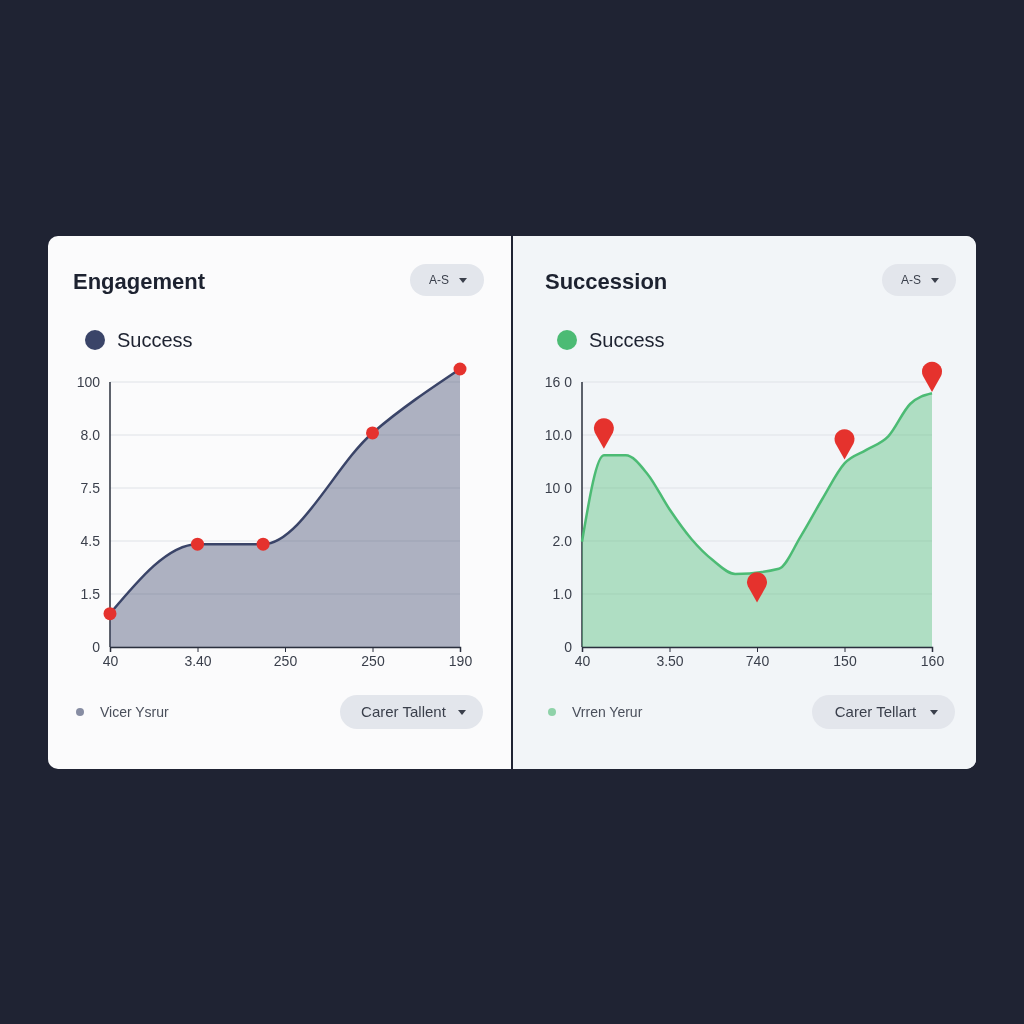 The height and width of the screenshot is (1024, 1024). I want to click on text: 16 0, so click(558, 382).